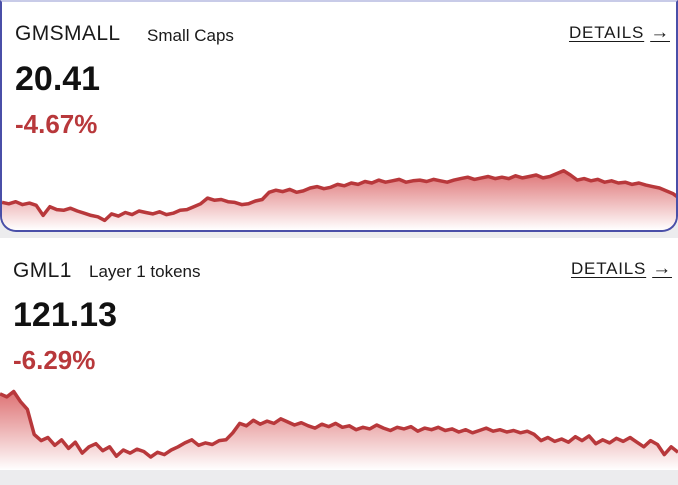 The height and width of the screenshot is (485, 678). Describe the element at coordinates (65, 315) in the screenshot. I see `price-value: 121.13` at that location.